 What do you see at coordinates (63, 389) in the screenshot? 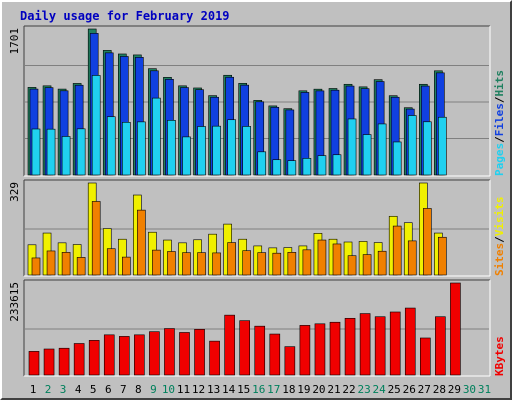
I see `day-label-3: 3` at bounding box center [63, 389].